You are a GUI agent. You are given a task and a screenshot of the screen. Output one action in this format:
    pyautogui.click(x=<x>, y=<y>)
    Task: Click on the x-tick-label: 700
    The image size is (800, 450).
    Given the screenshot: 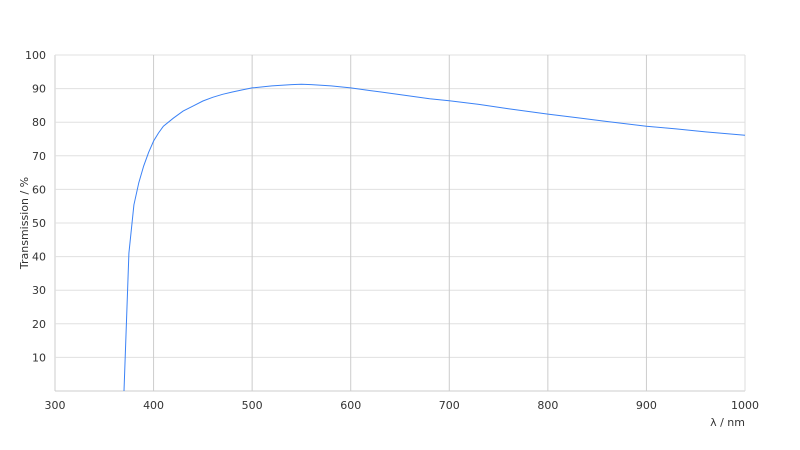 What is the action you would take?
    pyautogui.click(x=449, y=405)
    